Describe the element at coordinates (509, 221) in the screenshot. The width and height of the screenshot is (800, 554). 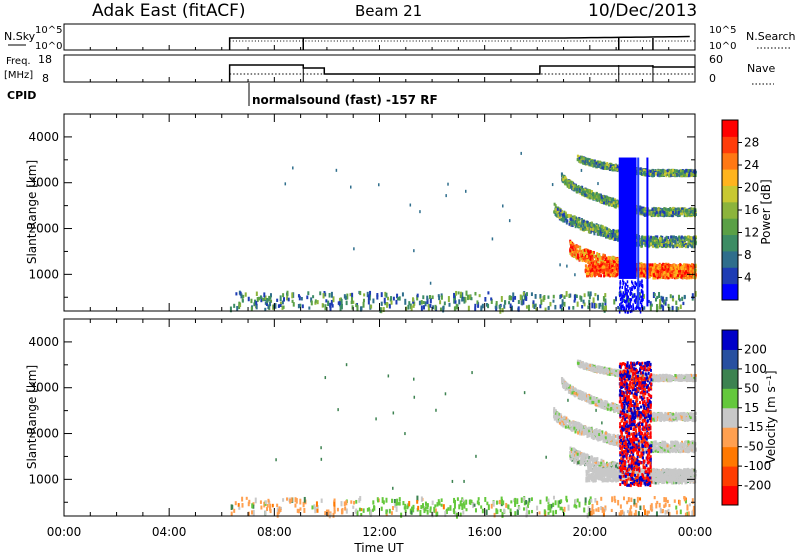
I see `sparse-echo` at that location.